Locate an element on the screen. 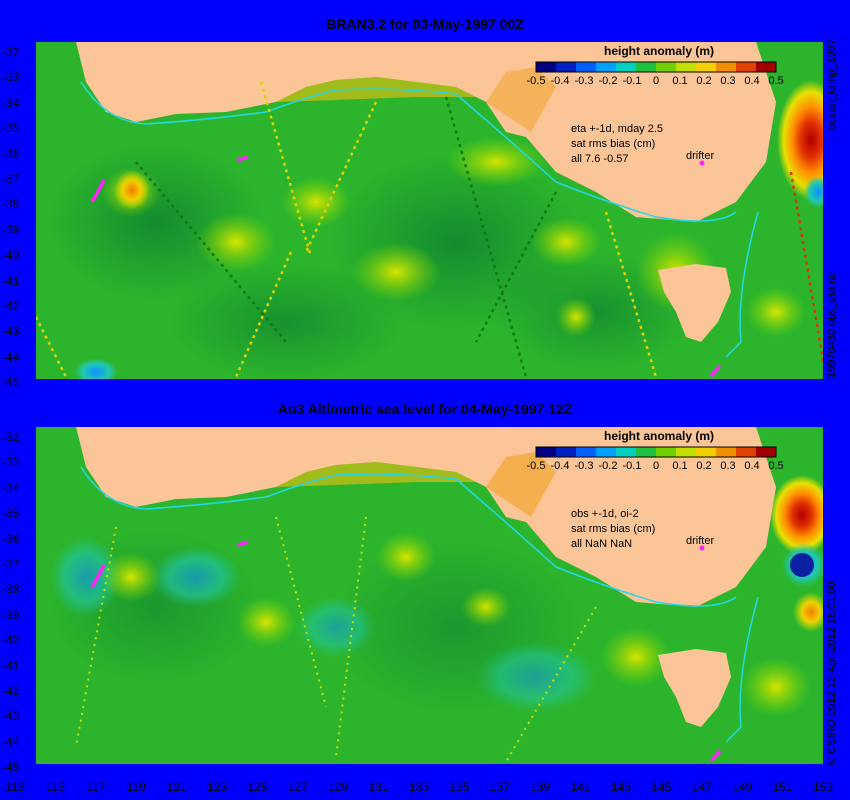 The width and height of the screenshot is (850, 800). legend-tick-label: -0.3 is located at coordinates (584, 81).